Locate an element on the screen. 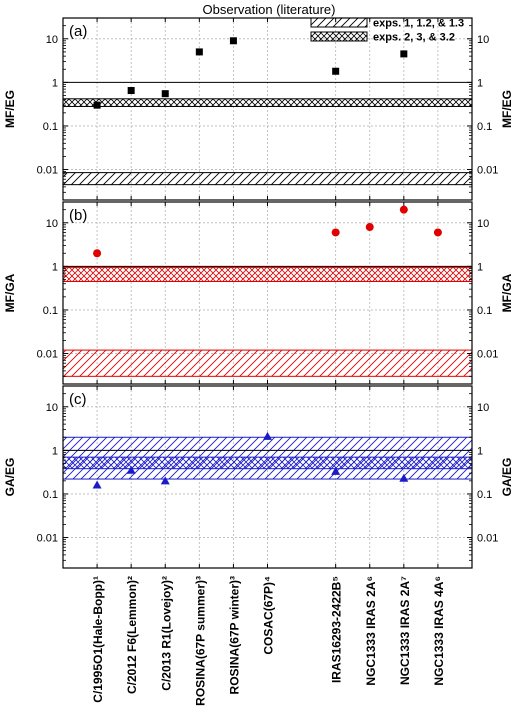  category-label: IRAS16293-2422B⁵ is located at coordinates (337, 629).